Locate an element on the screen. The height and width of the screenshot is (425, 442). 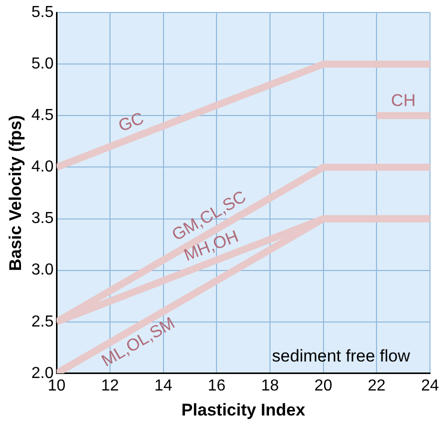
x-tick-label: 20 is located at coordinates (323, 385).